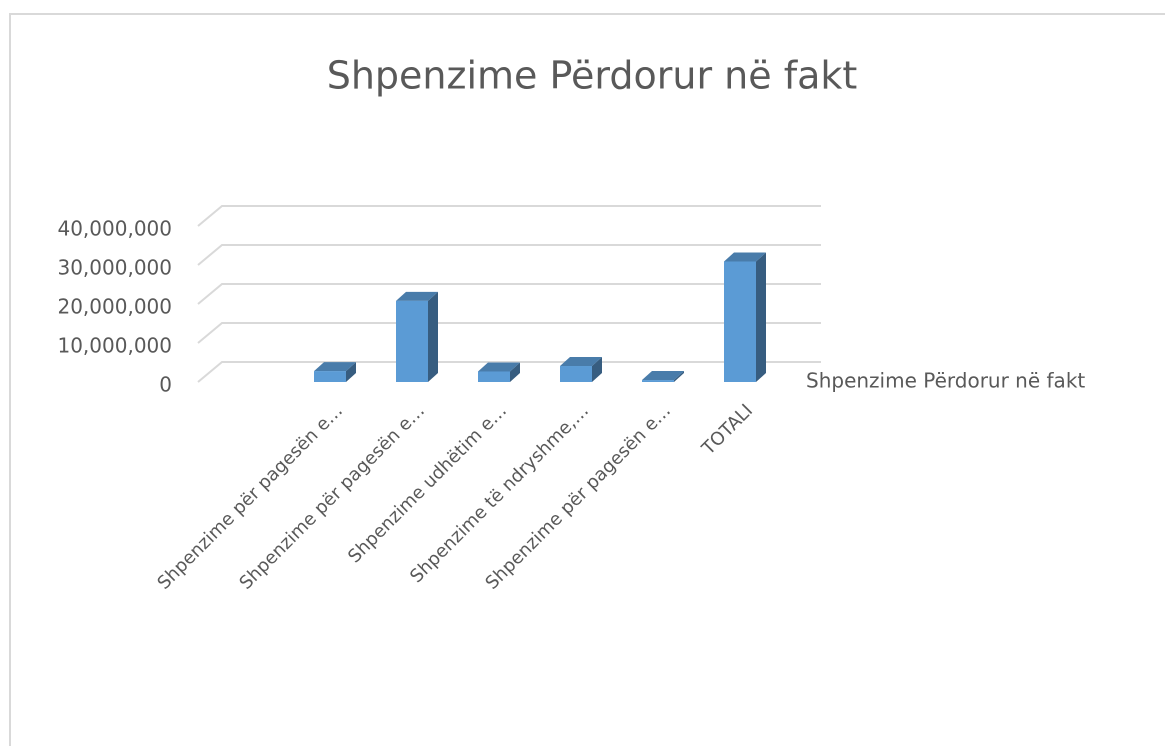 This screenshot has height=746, width=1165. What do you see at coordinates (114, 268) in the screenshot?
I see `y-tick-label: 30,000,000` at bounding box center [114, 268].